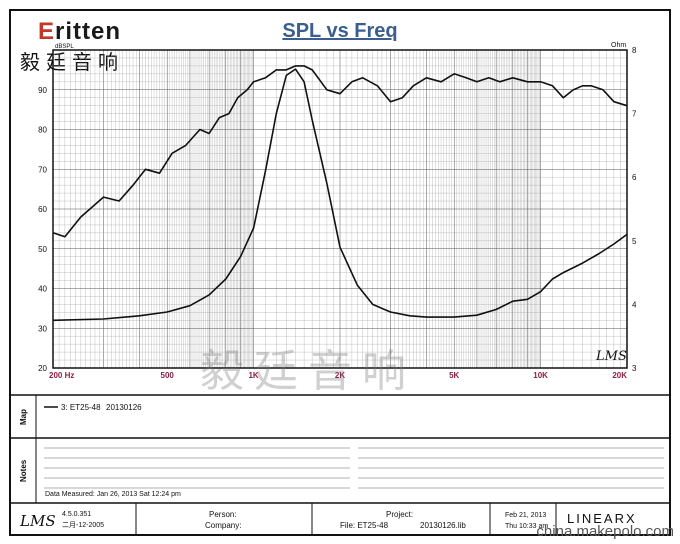 The height and width of the screenshot is (544, 680). Describe the element at coordinates (42, 368) in the screenshot. I see `y-left-tick-label: 20` at that location.